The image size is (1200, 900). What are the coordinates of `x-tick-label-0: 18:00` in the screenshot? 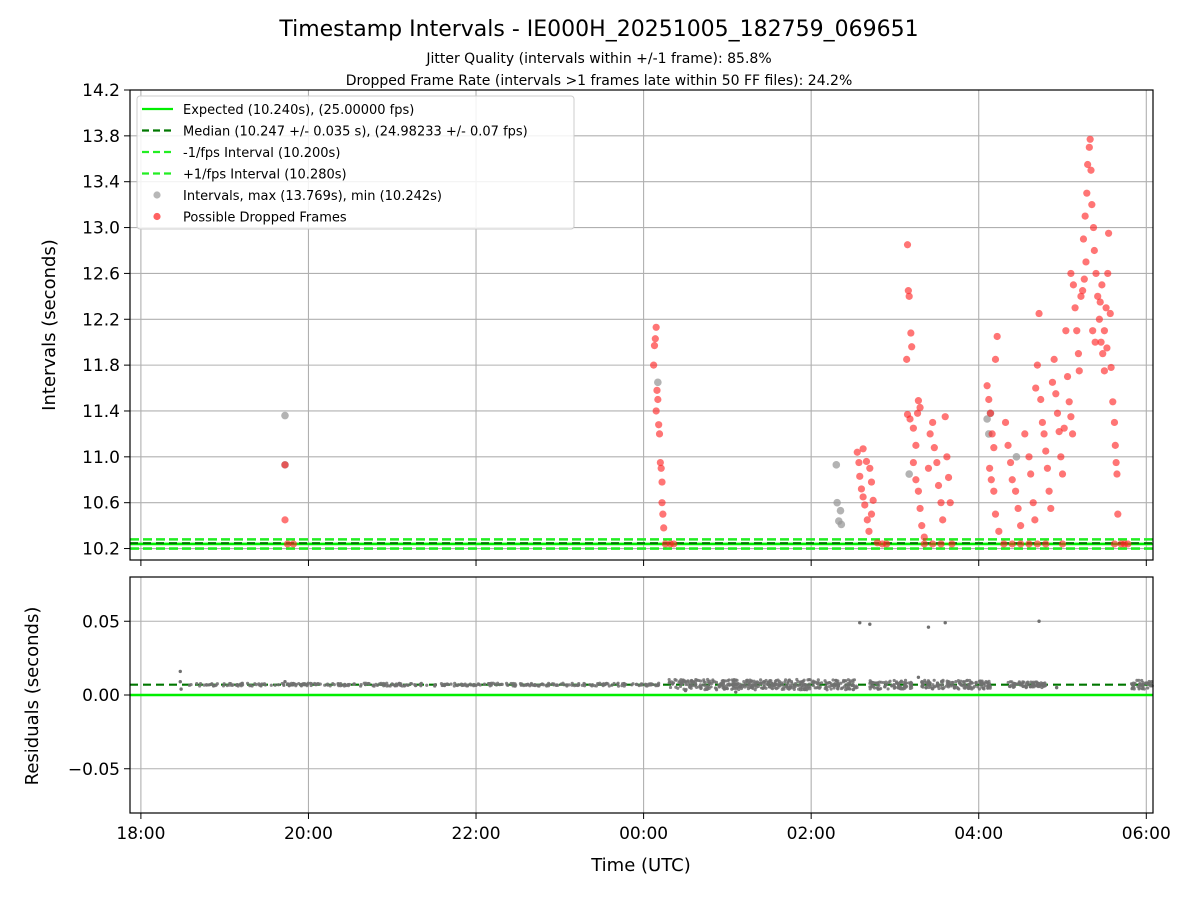 It's located at (140, 834).